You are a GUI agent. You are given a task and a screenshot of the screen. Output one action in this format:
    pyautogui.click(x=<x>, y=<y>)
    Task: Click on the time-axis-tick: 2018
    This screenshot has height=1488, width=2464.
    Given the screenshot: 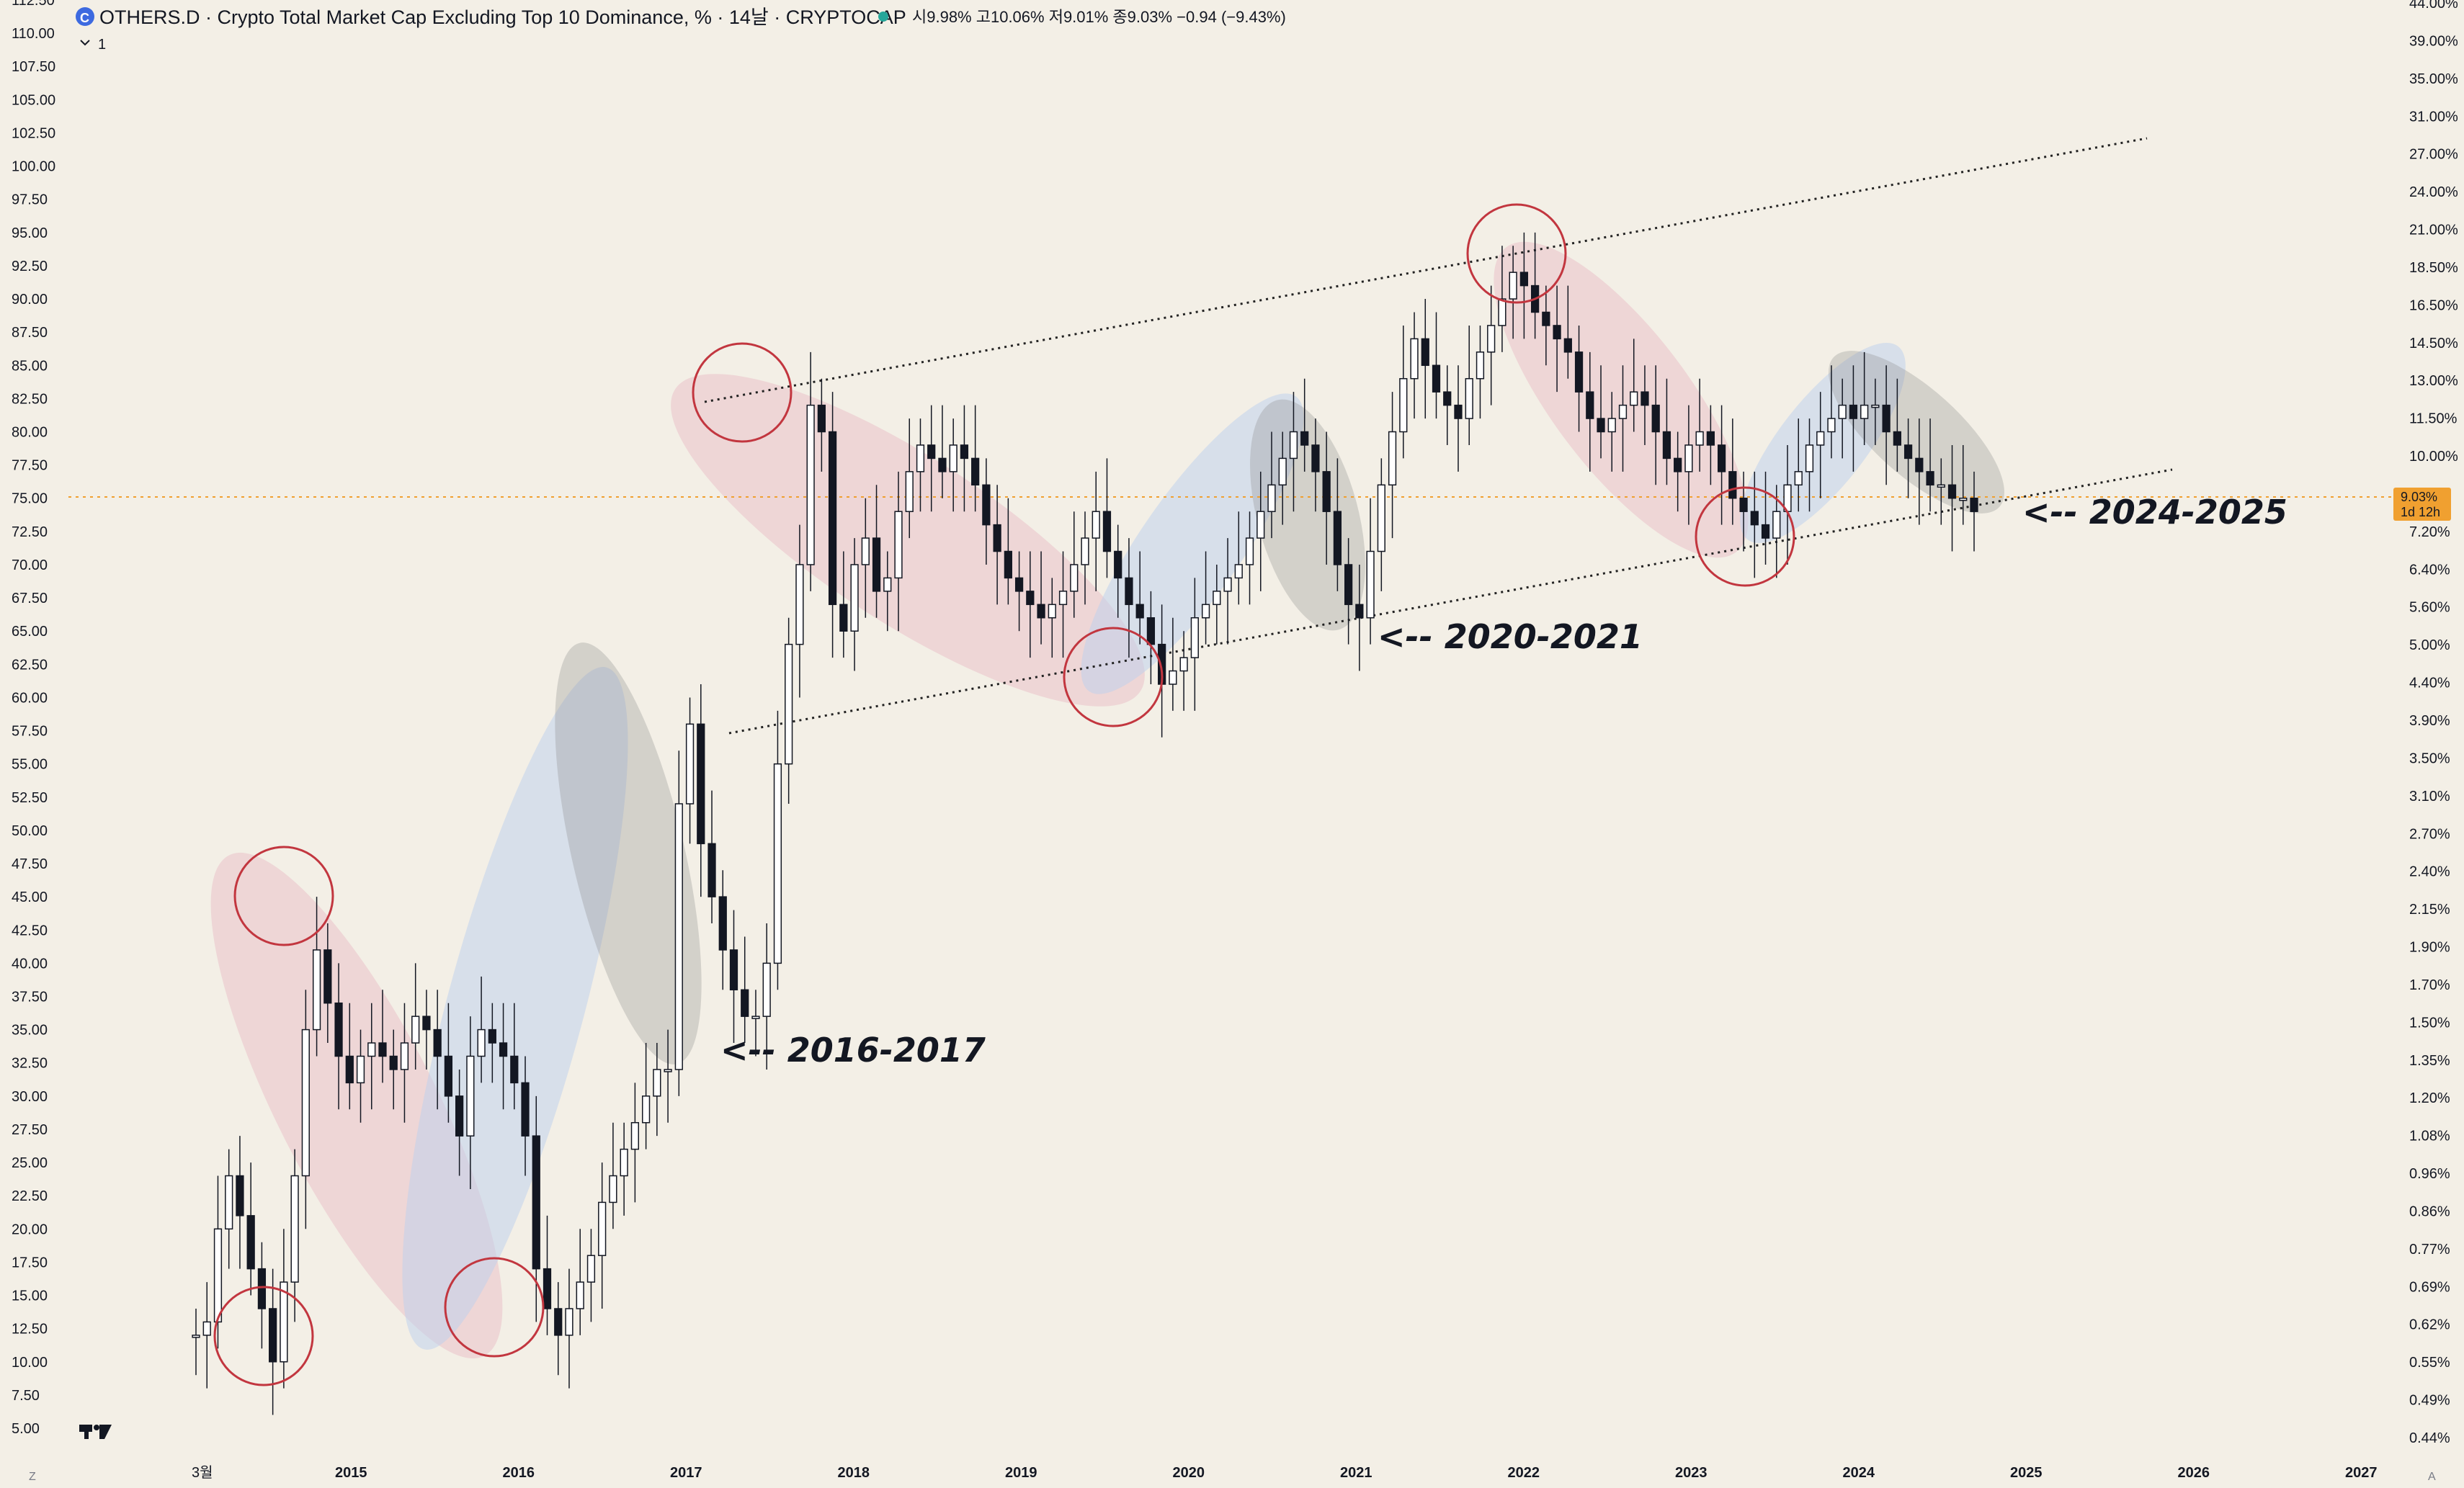 What is the action you would take?
    pyautogui.click(x=854, y=1473)
    